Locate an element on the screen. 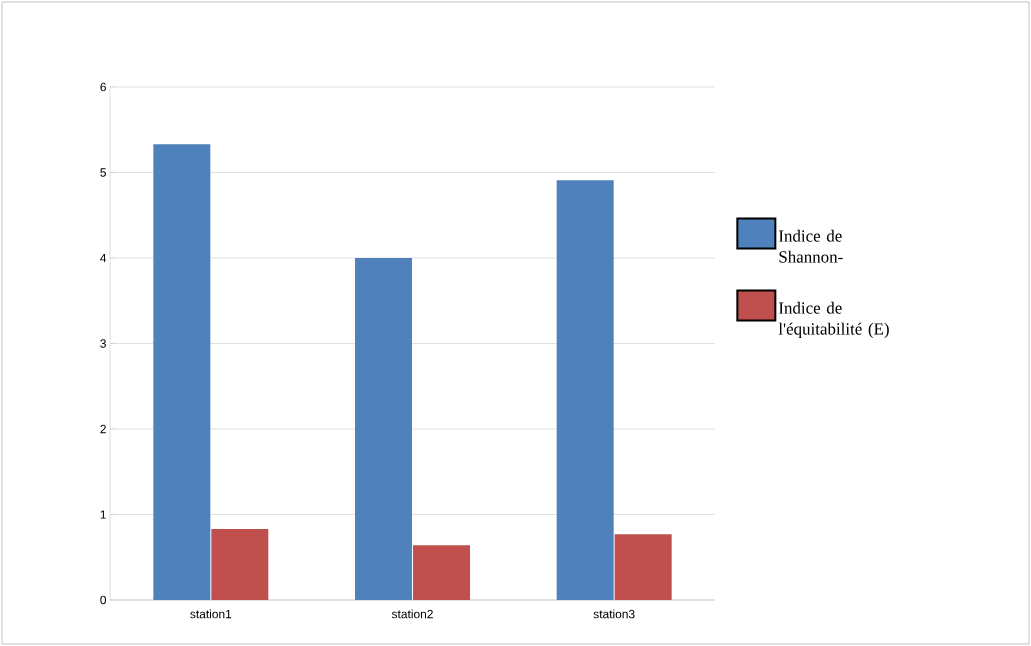 The height and width of the screenshot is (646, 1031). y-tick-label: 2 is located at coordinates (103, 429).